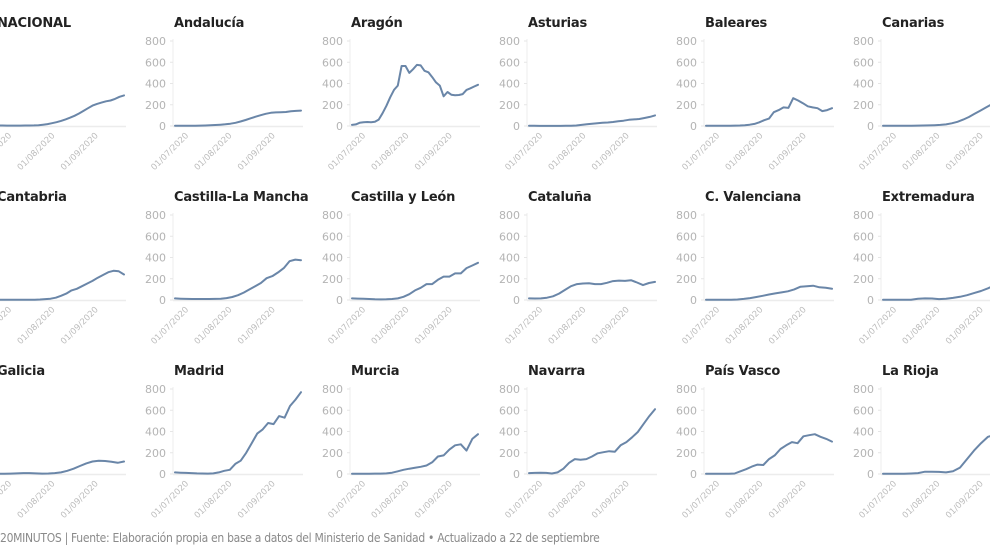  Describe the element at coordinates (35, 23) in the screenshot. I see `chart-title: NACIONAL` at that location.